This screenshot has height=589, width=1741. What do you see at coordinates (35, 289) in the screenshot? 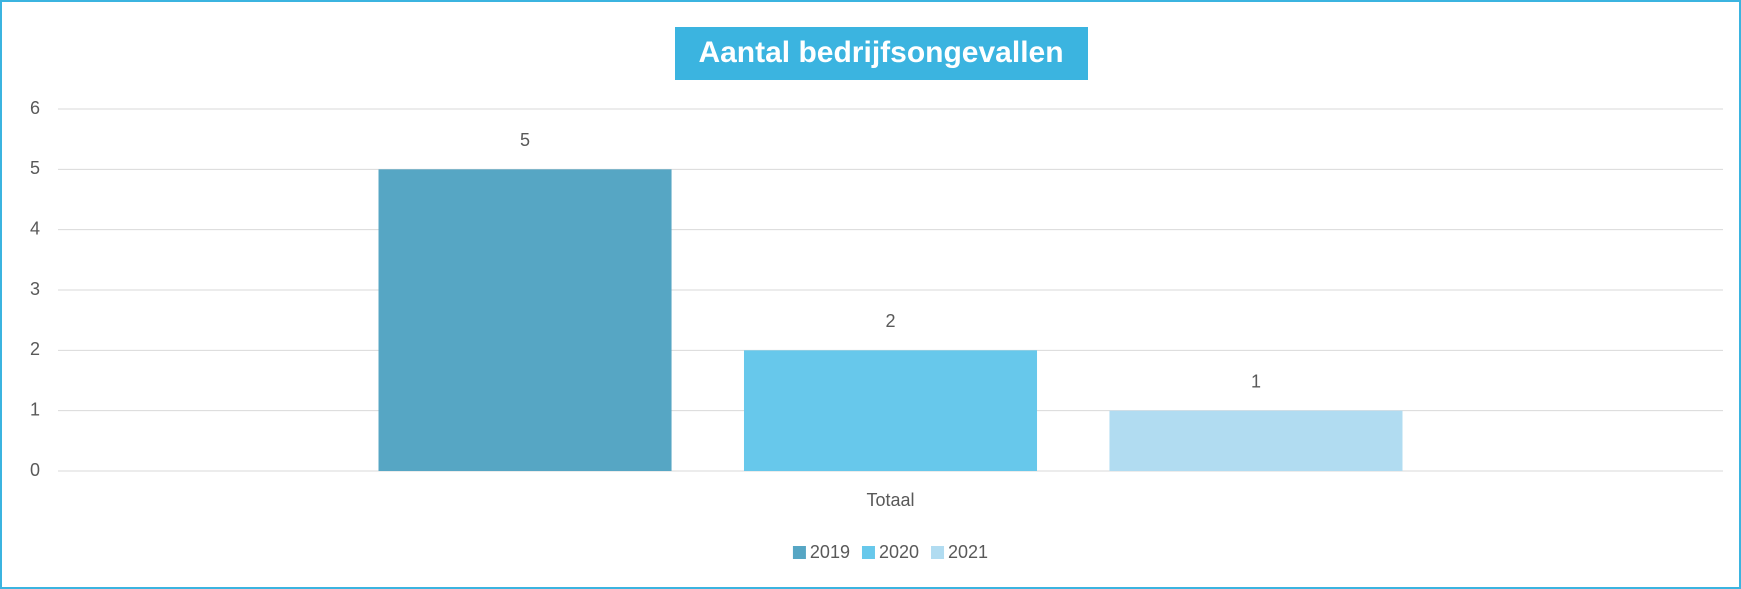
I see `y-tick-label: 3` at bounding box center [35, 289].